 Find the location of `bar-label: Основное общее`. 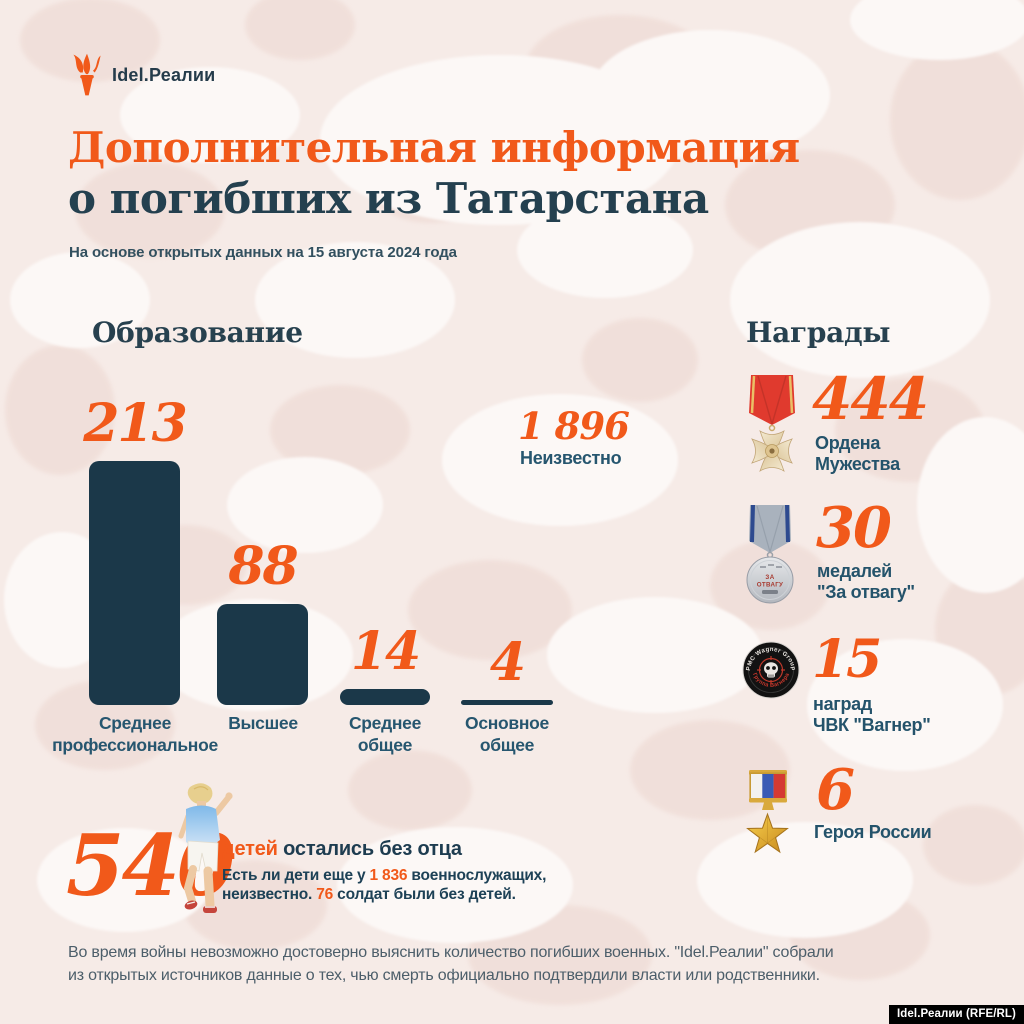

bar-label: Основное общее is located at coordinates (507, 734).